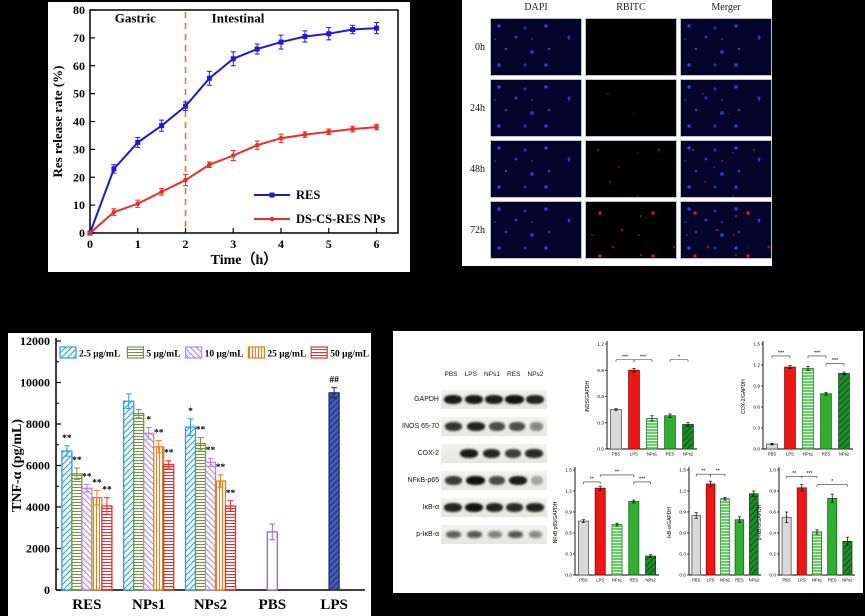 This screenshot has height=616, width=865. What do you see at coordinates (471, 507) in the screenshot?
I see `blot-row-ikb: IκB-α` at bounding box center [471, 507].